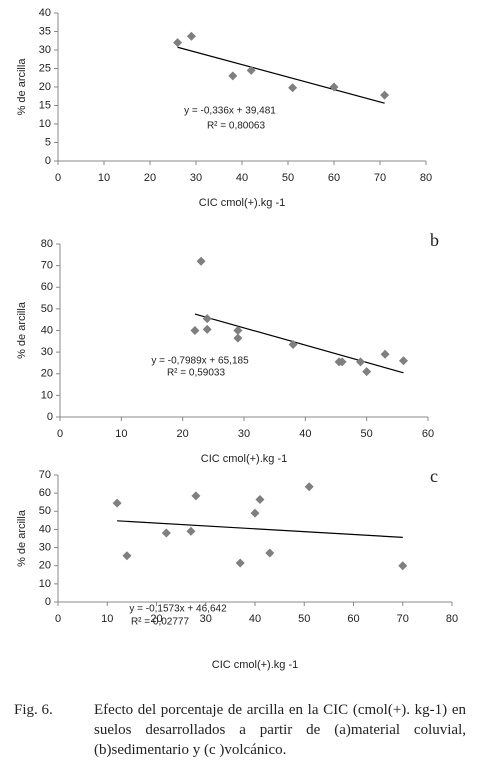  What do you see at coordinates (178, 609) in the screenshot?
I see `trend-equation: y = -0,1573x + 46,642` at bounding box center [178, 609].